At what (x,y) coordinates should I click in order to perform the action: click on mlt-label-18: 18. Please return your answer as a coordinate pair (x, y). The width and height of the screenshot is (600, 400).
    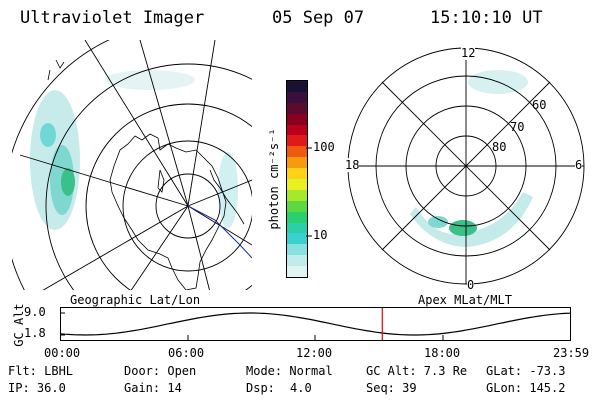
    Looking at the image, I should click on (352, 165).